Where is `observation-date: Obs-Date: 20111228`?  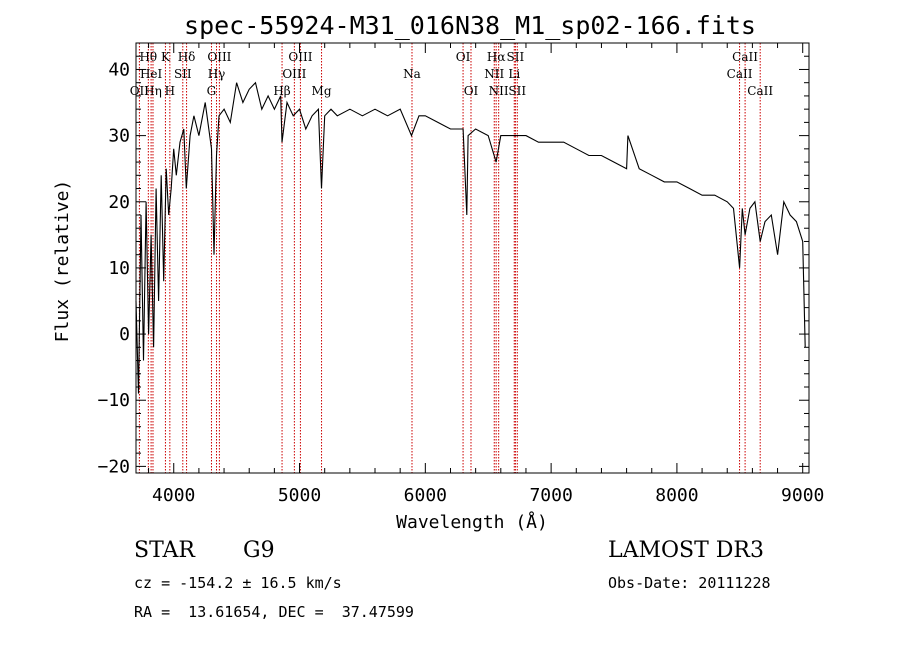 observation-date: Obs-Date: 20111228 is located at coordinates (689, 583).